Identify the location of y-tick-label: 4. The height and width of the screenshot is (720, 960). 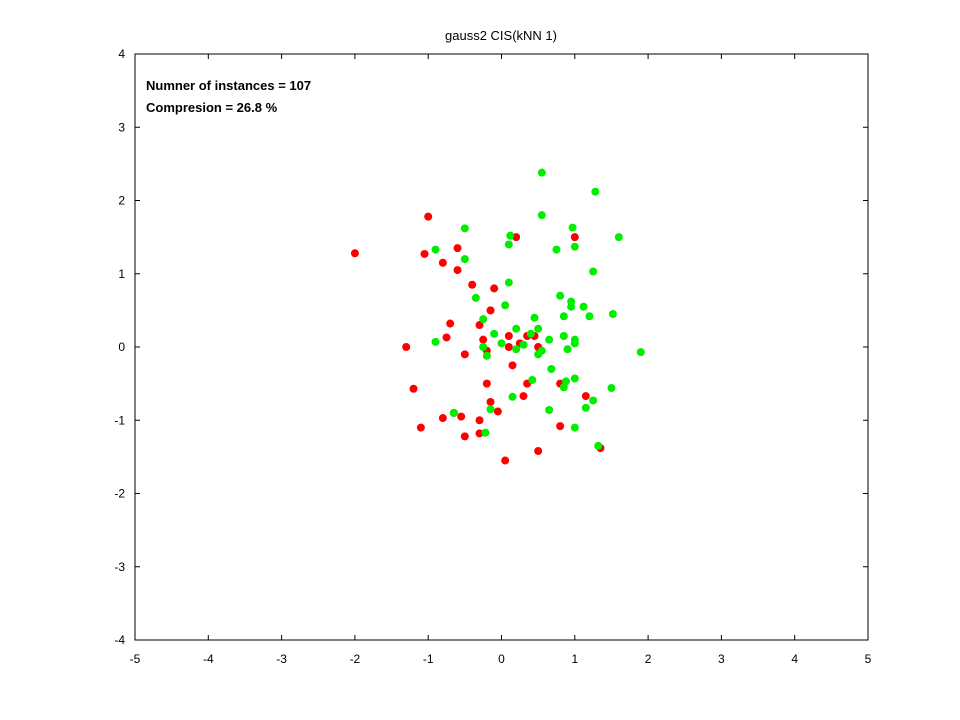
(121, 54).